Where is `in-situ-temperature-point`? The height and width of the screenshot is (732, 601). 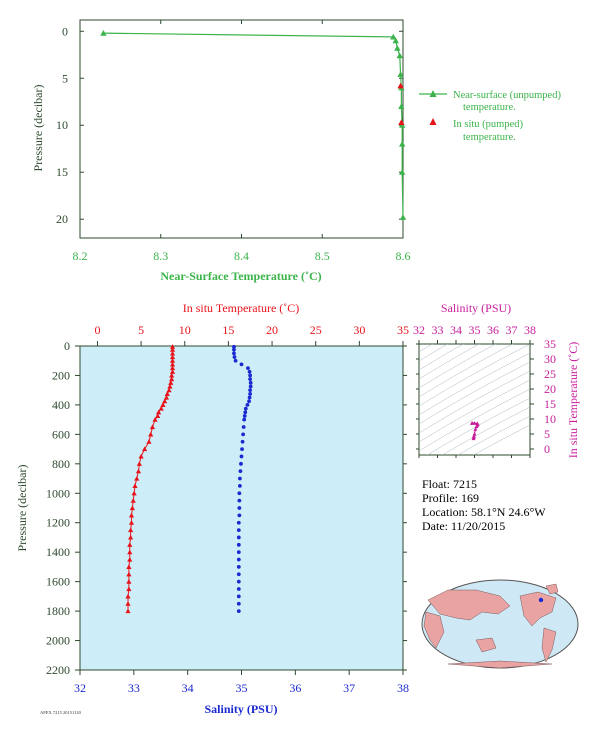 in-situ-temperature-point is located at coordinates (400, 85).